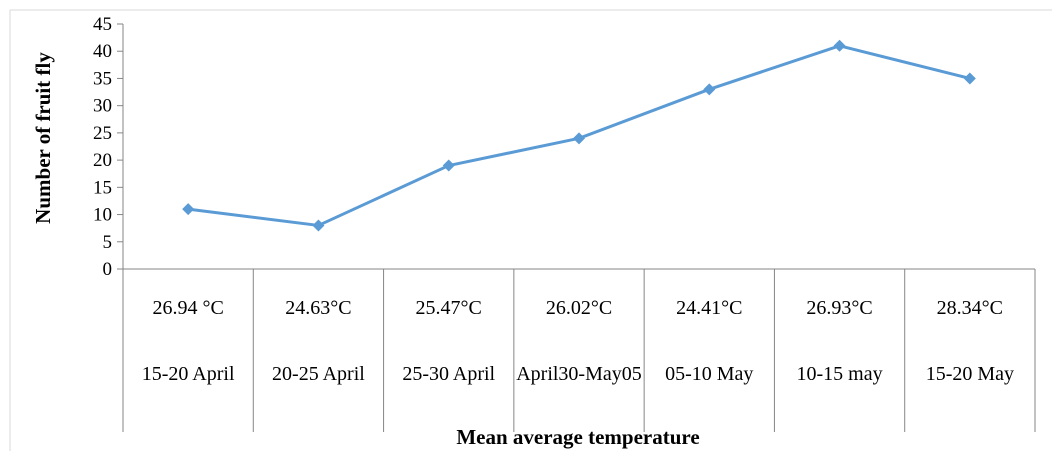  I want to click on category-temperature-label: 26.93°C, so click(839, 308).